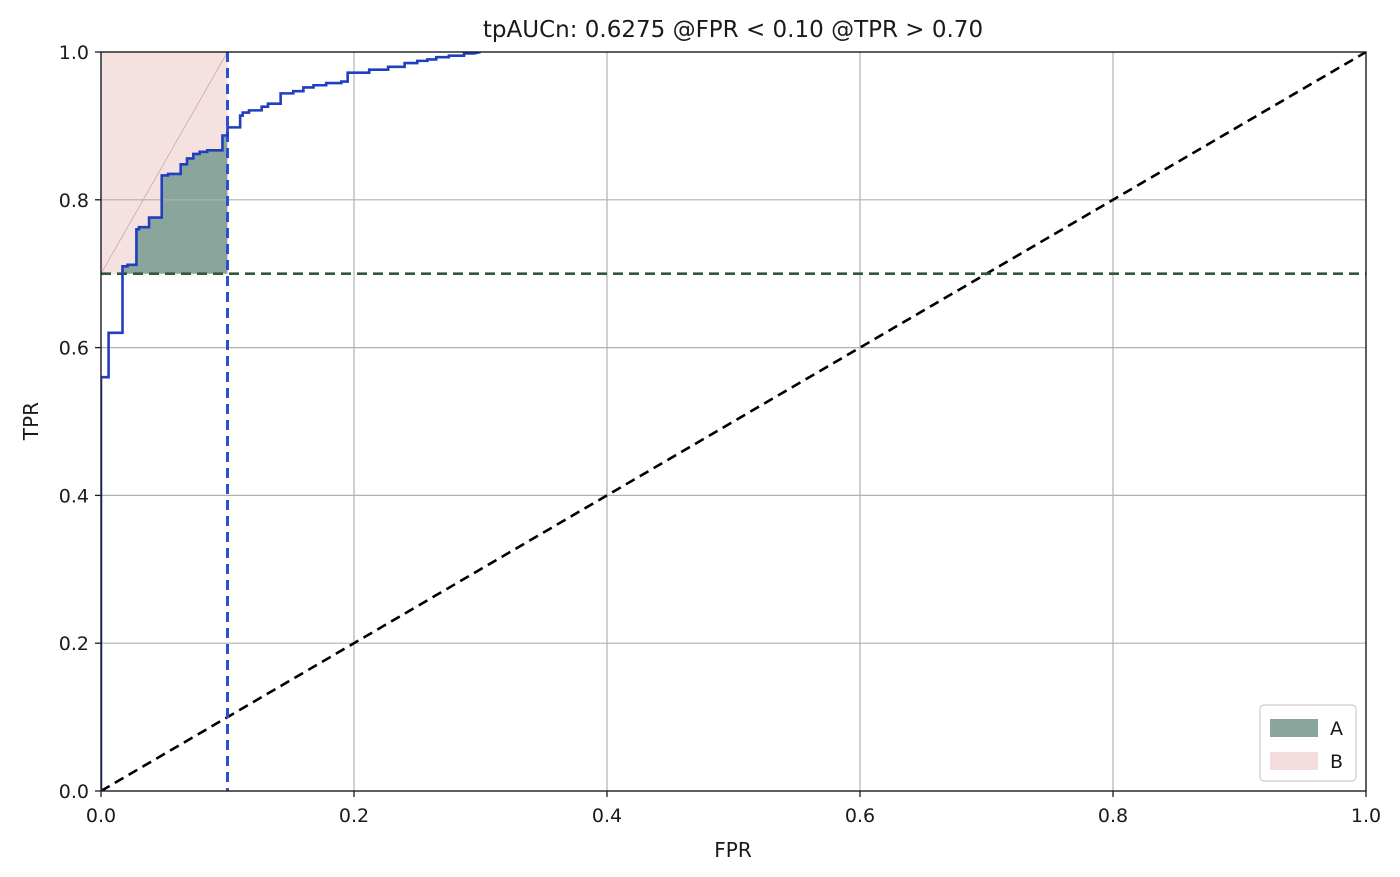 This screenshot has height=877, width=1400. I want to click on y-tick-label: 0.8, so click(74, 201).